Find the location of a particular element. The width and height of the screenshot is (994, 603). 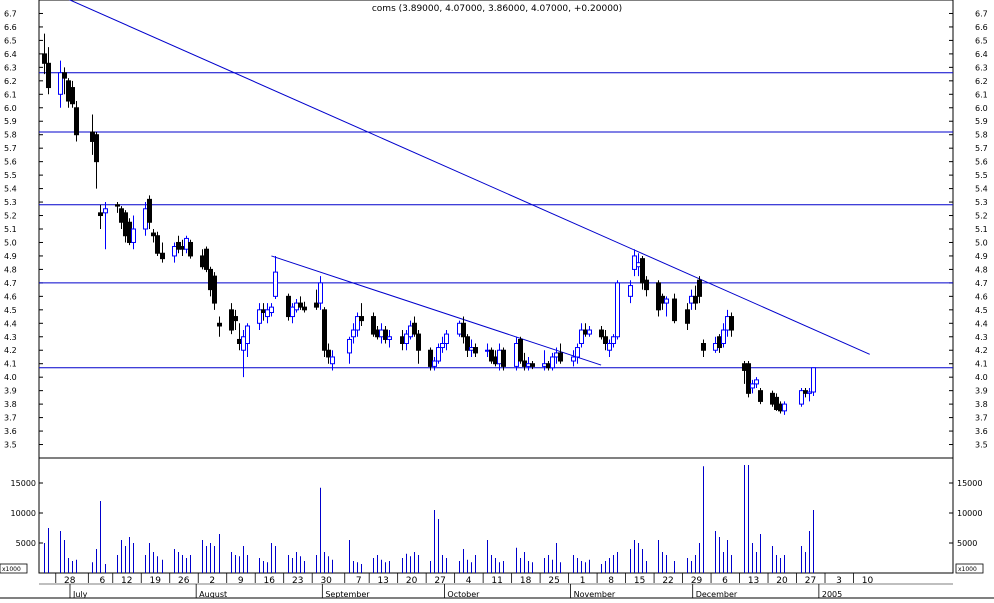

price-tick-label-left: 6.1 is located at coordinates (10, 94).